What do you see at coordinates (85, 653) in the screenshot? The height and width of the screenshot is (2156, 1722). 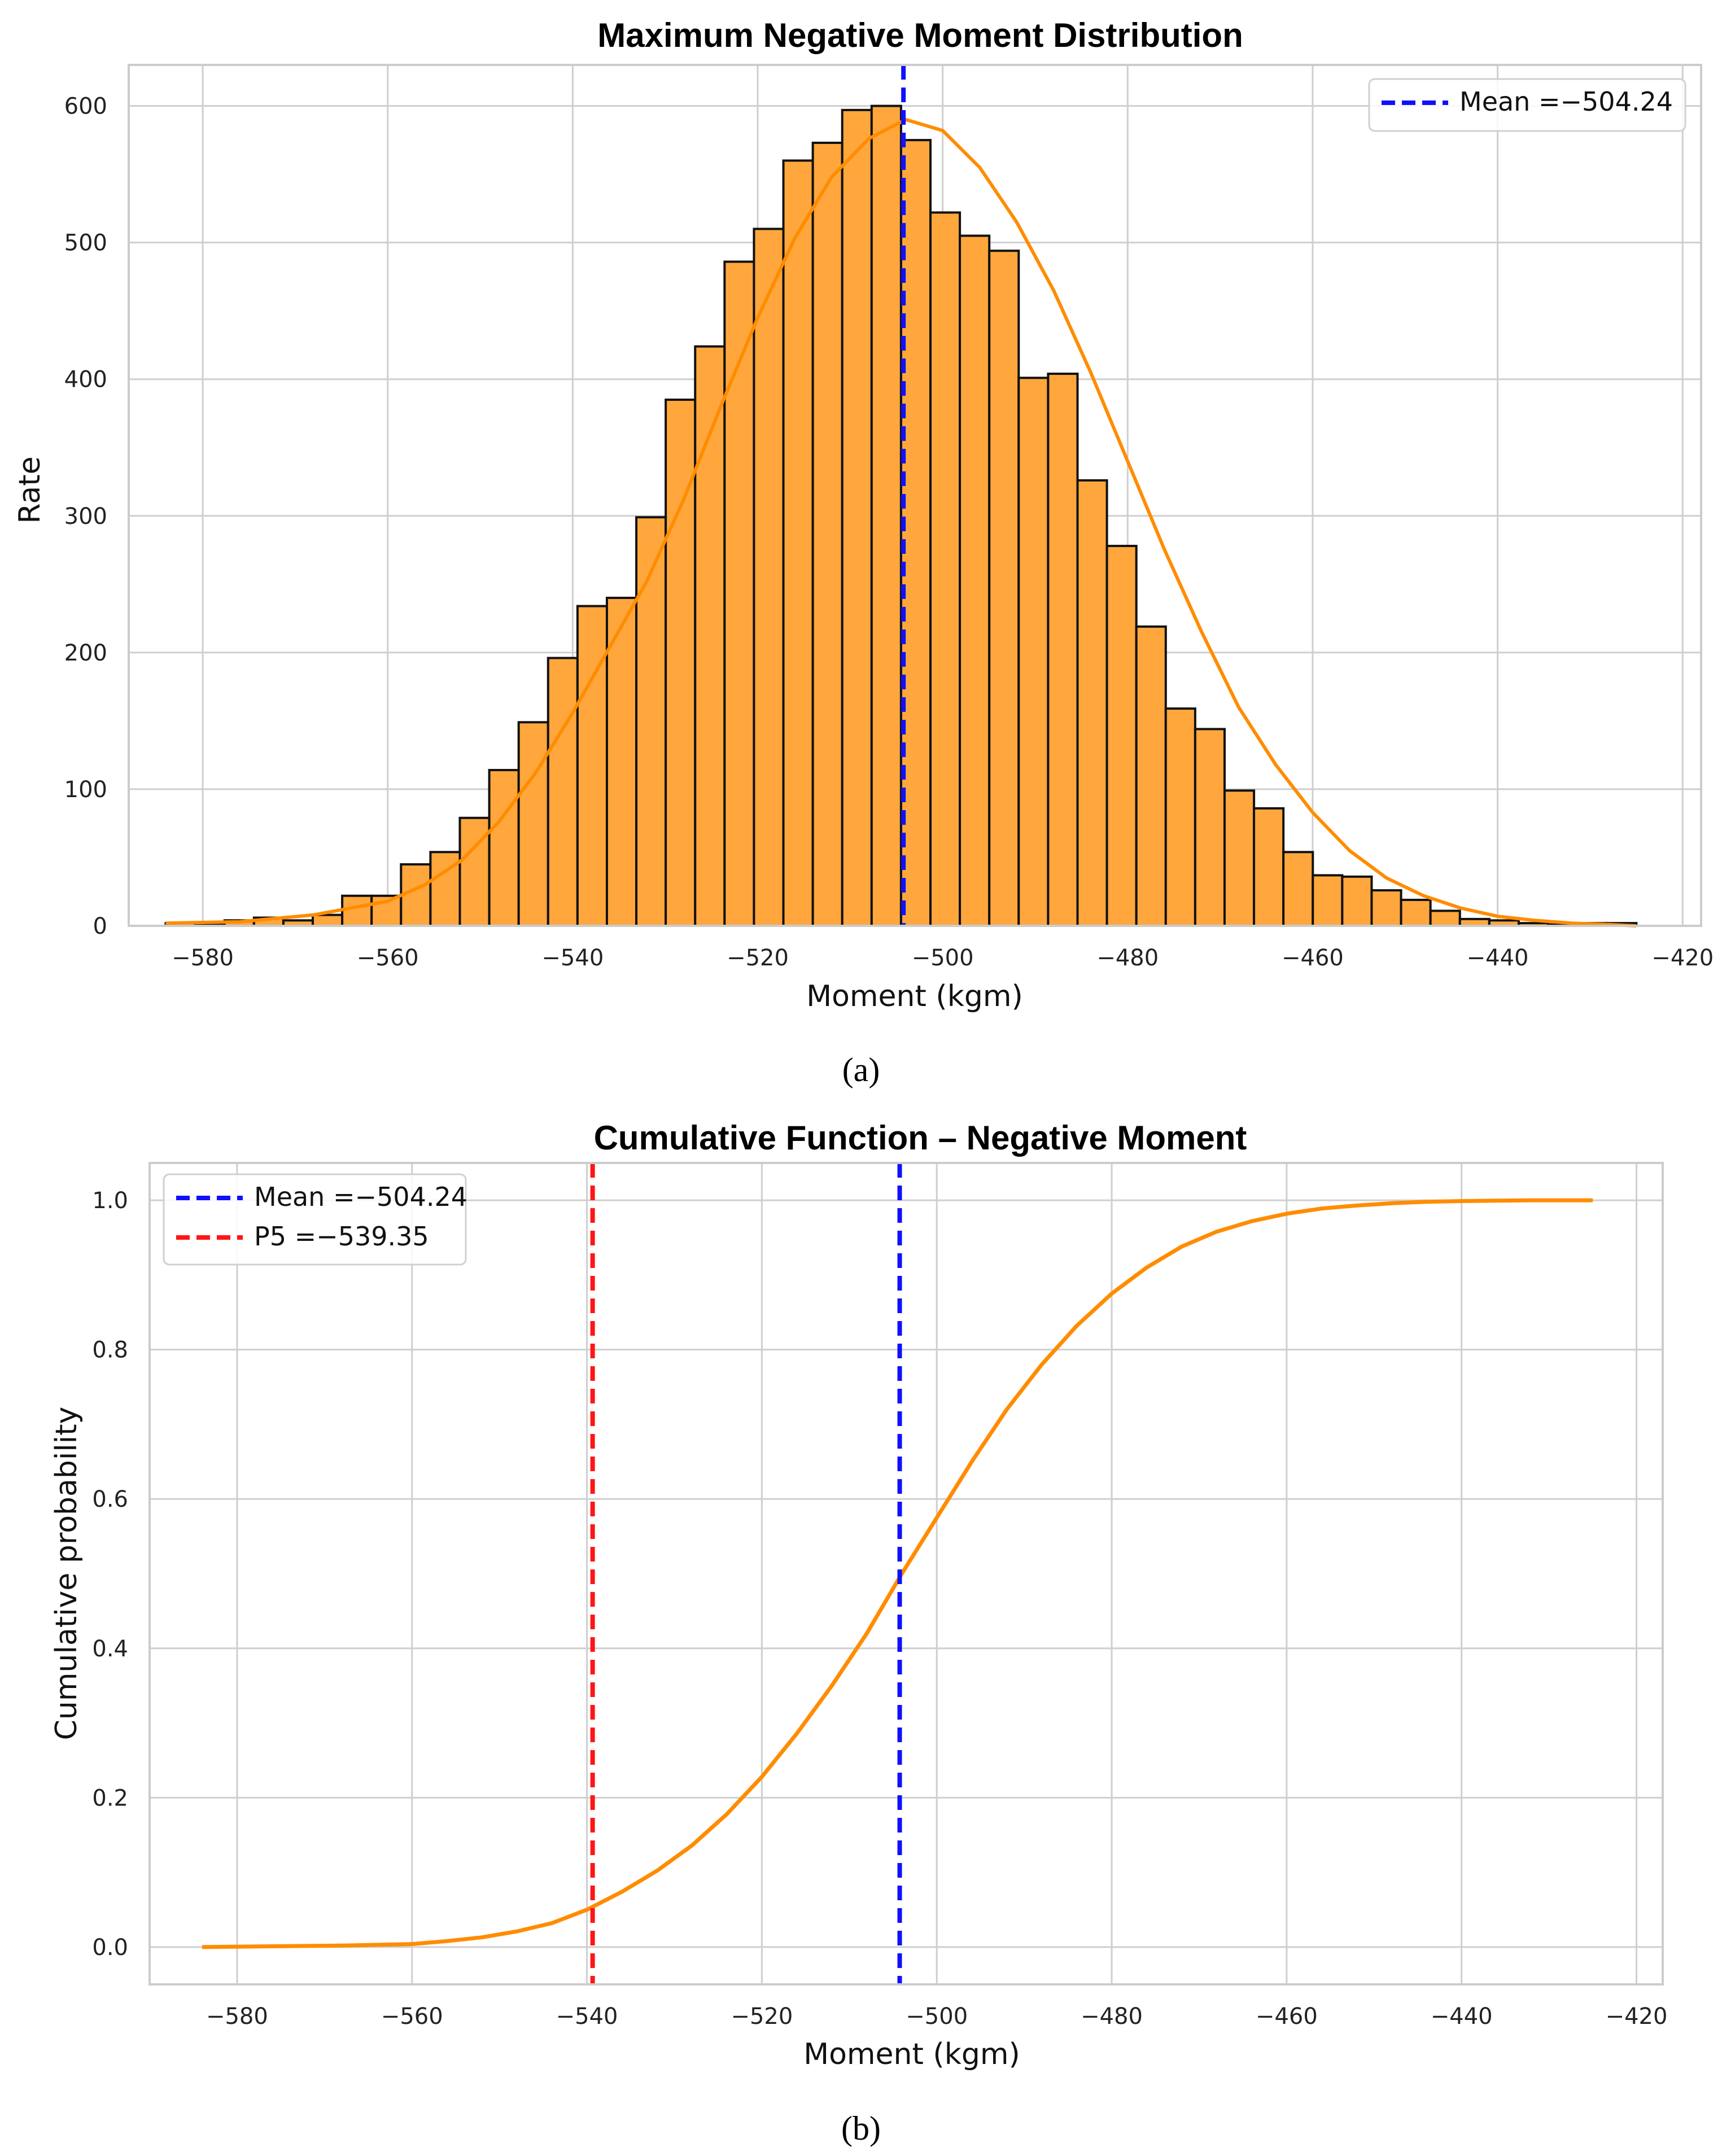 I see `chart-a-y-tick-label: 200` at bounding box center [85, 653].